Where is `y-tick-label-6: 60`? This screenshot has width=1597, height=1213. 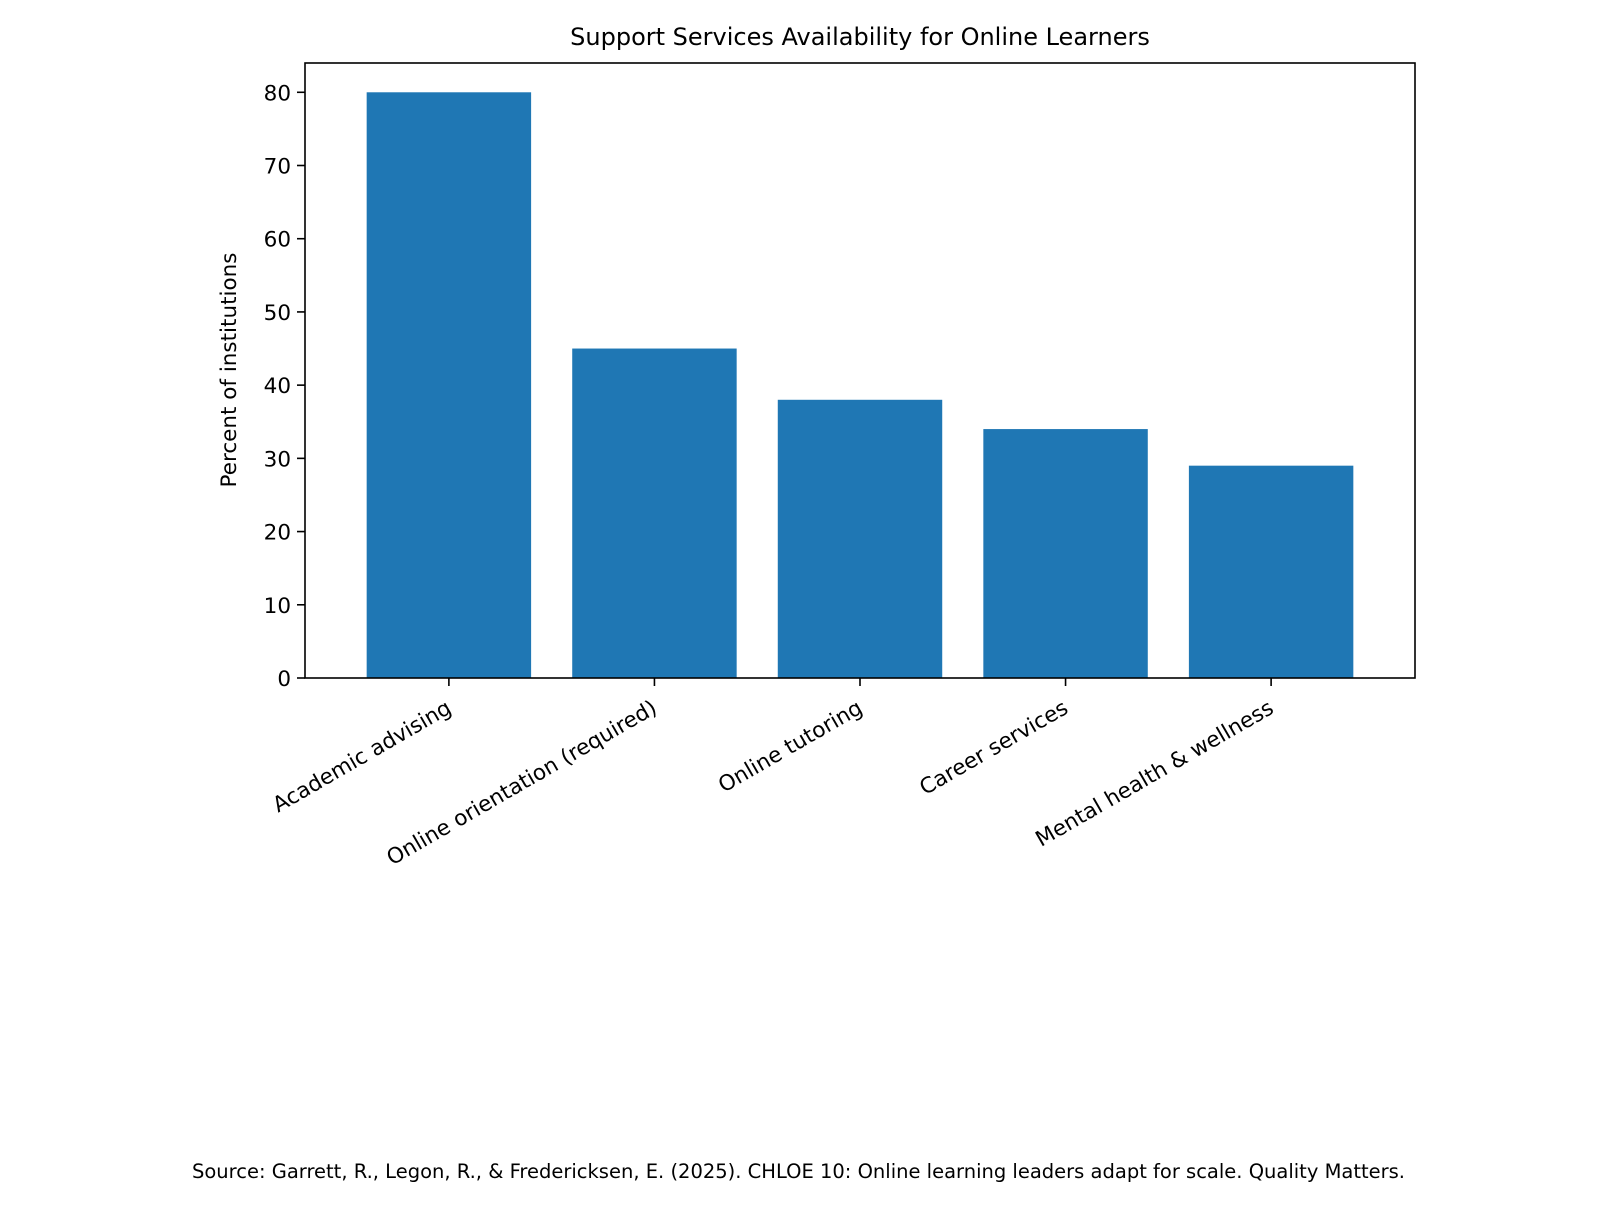 y-tick-label-6: 60 is located at coordinates (277, 240).